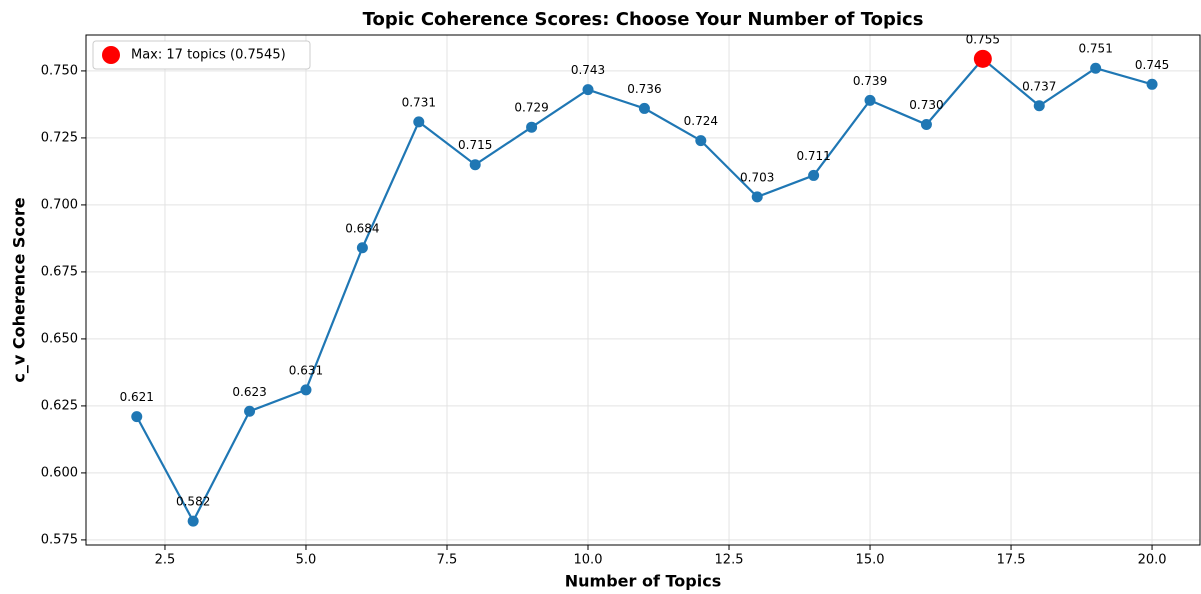  I want to click on legend-label: Max: 17 topics (0.7545), so click(208, 55).